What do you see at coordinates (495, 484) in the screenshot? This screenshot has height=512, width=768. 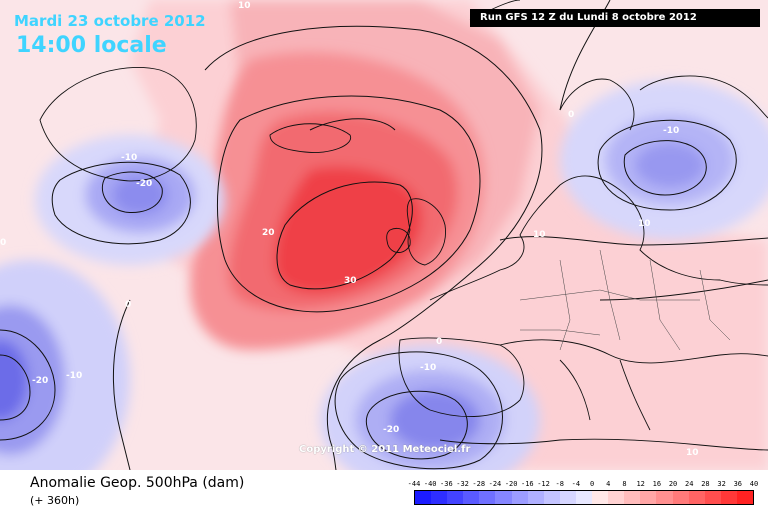 I see `legend-tick-label: -24` at bounding box center [495, 484].